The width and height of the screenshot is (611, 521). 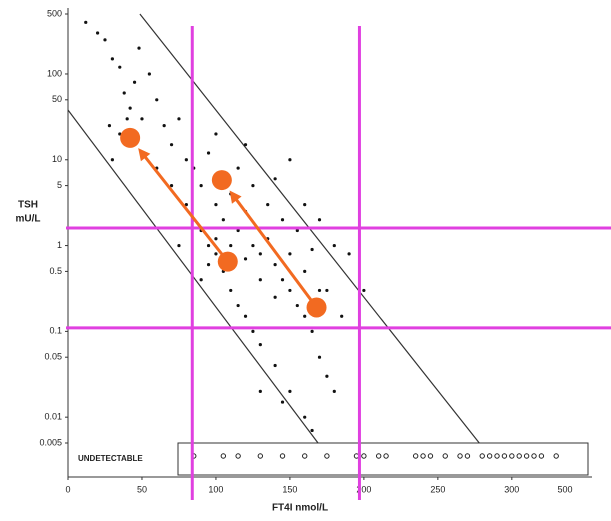 What do you see at coordinates (67, 489) in the screenshot?
I see `x-tick-label: 0` at bounding box center [67, 489].